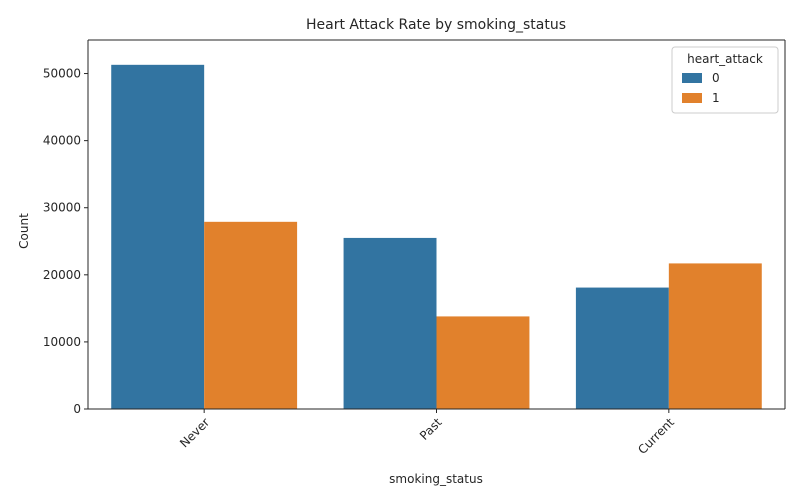  What do you see at coordinates (24, 231) in the screenshot?
I see `y-axis-label: Count` at bounding box center [24, 231].